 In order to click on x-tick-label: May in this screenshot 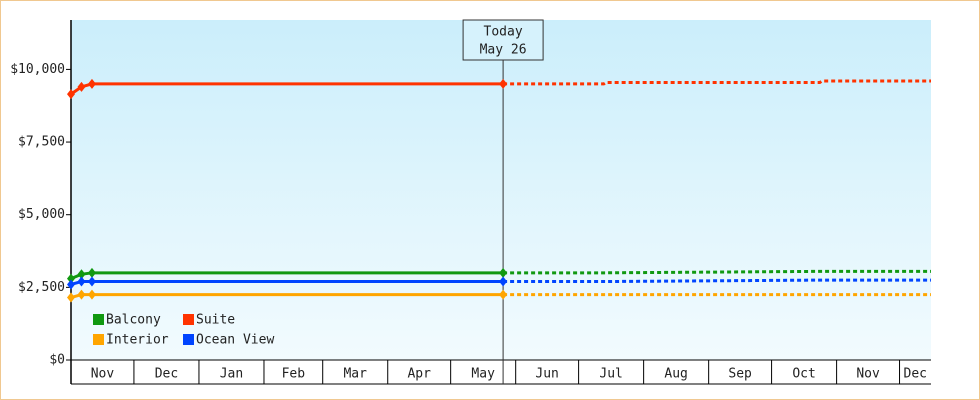, I will do `click(483, 374)`.